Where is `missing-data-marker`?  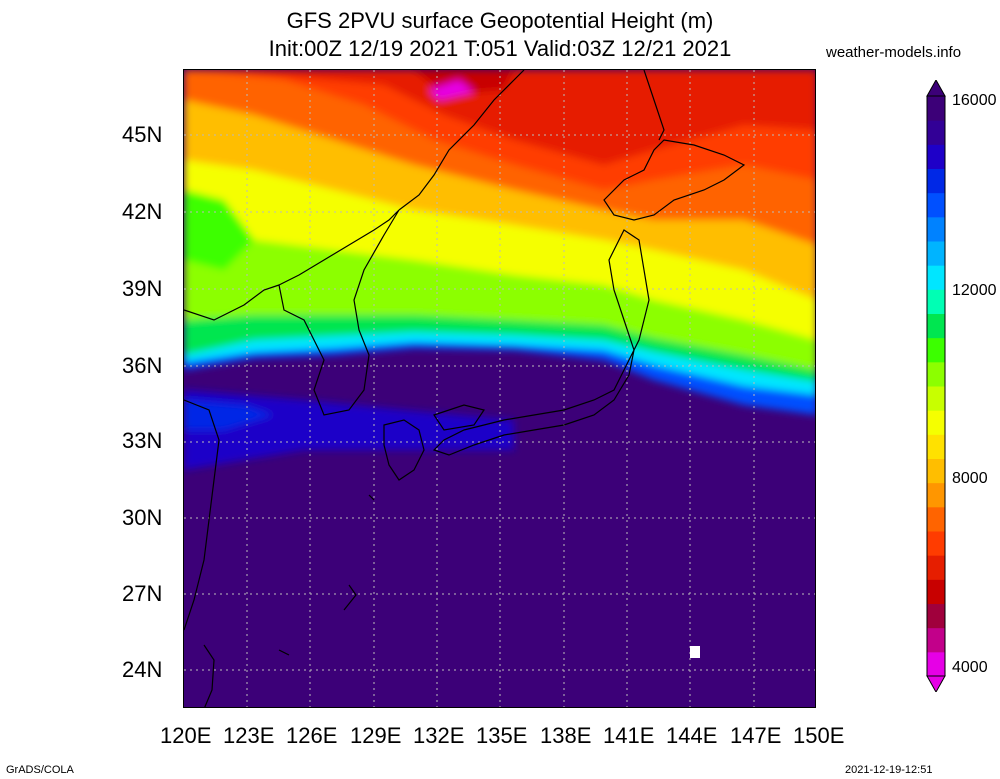 missing-data-marker is located at coordinates (695, 652).